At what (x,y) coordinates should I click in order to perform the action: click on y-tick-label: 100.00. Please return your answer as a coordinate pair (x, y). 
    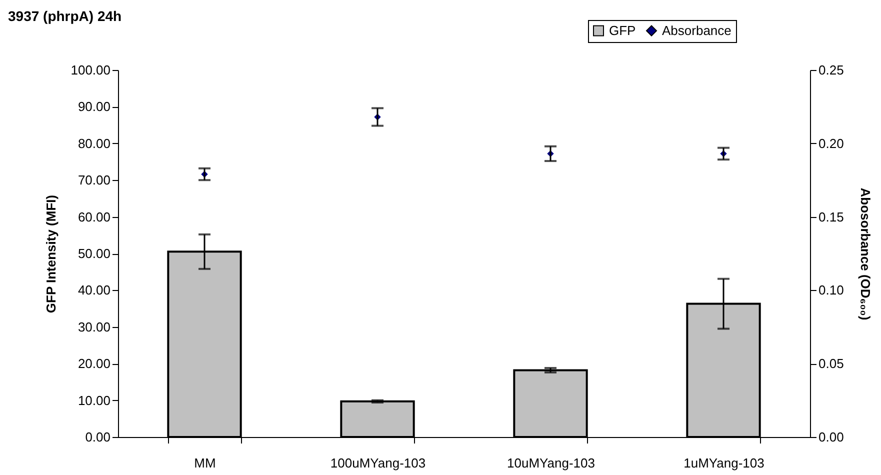
    Looking at the image, I should click on (90, 70).